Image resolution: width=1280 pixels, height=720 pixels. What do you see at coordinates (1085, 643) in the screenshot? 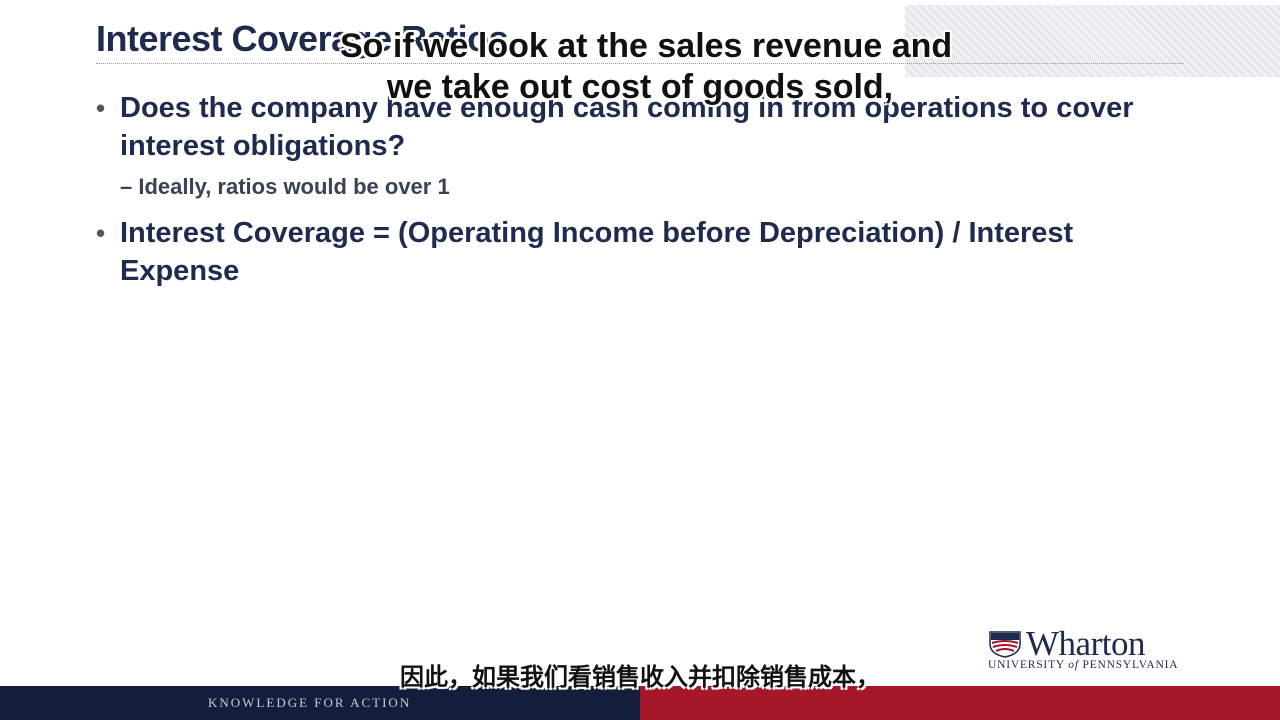
I see `logo-wordmark: Wharton` at bounding box center [1085, 643].